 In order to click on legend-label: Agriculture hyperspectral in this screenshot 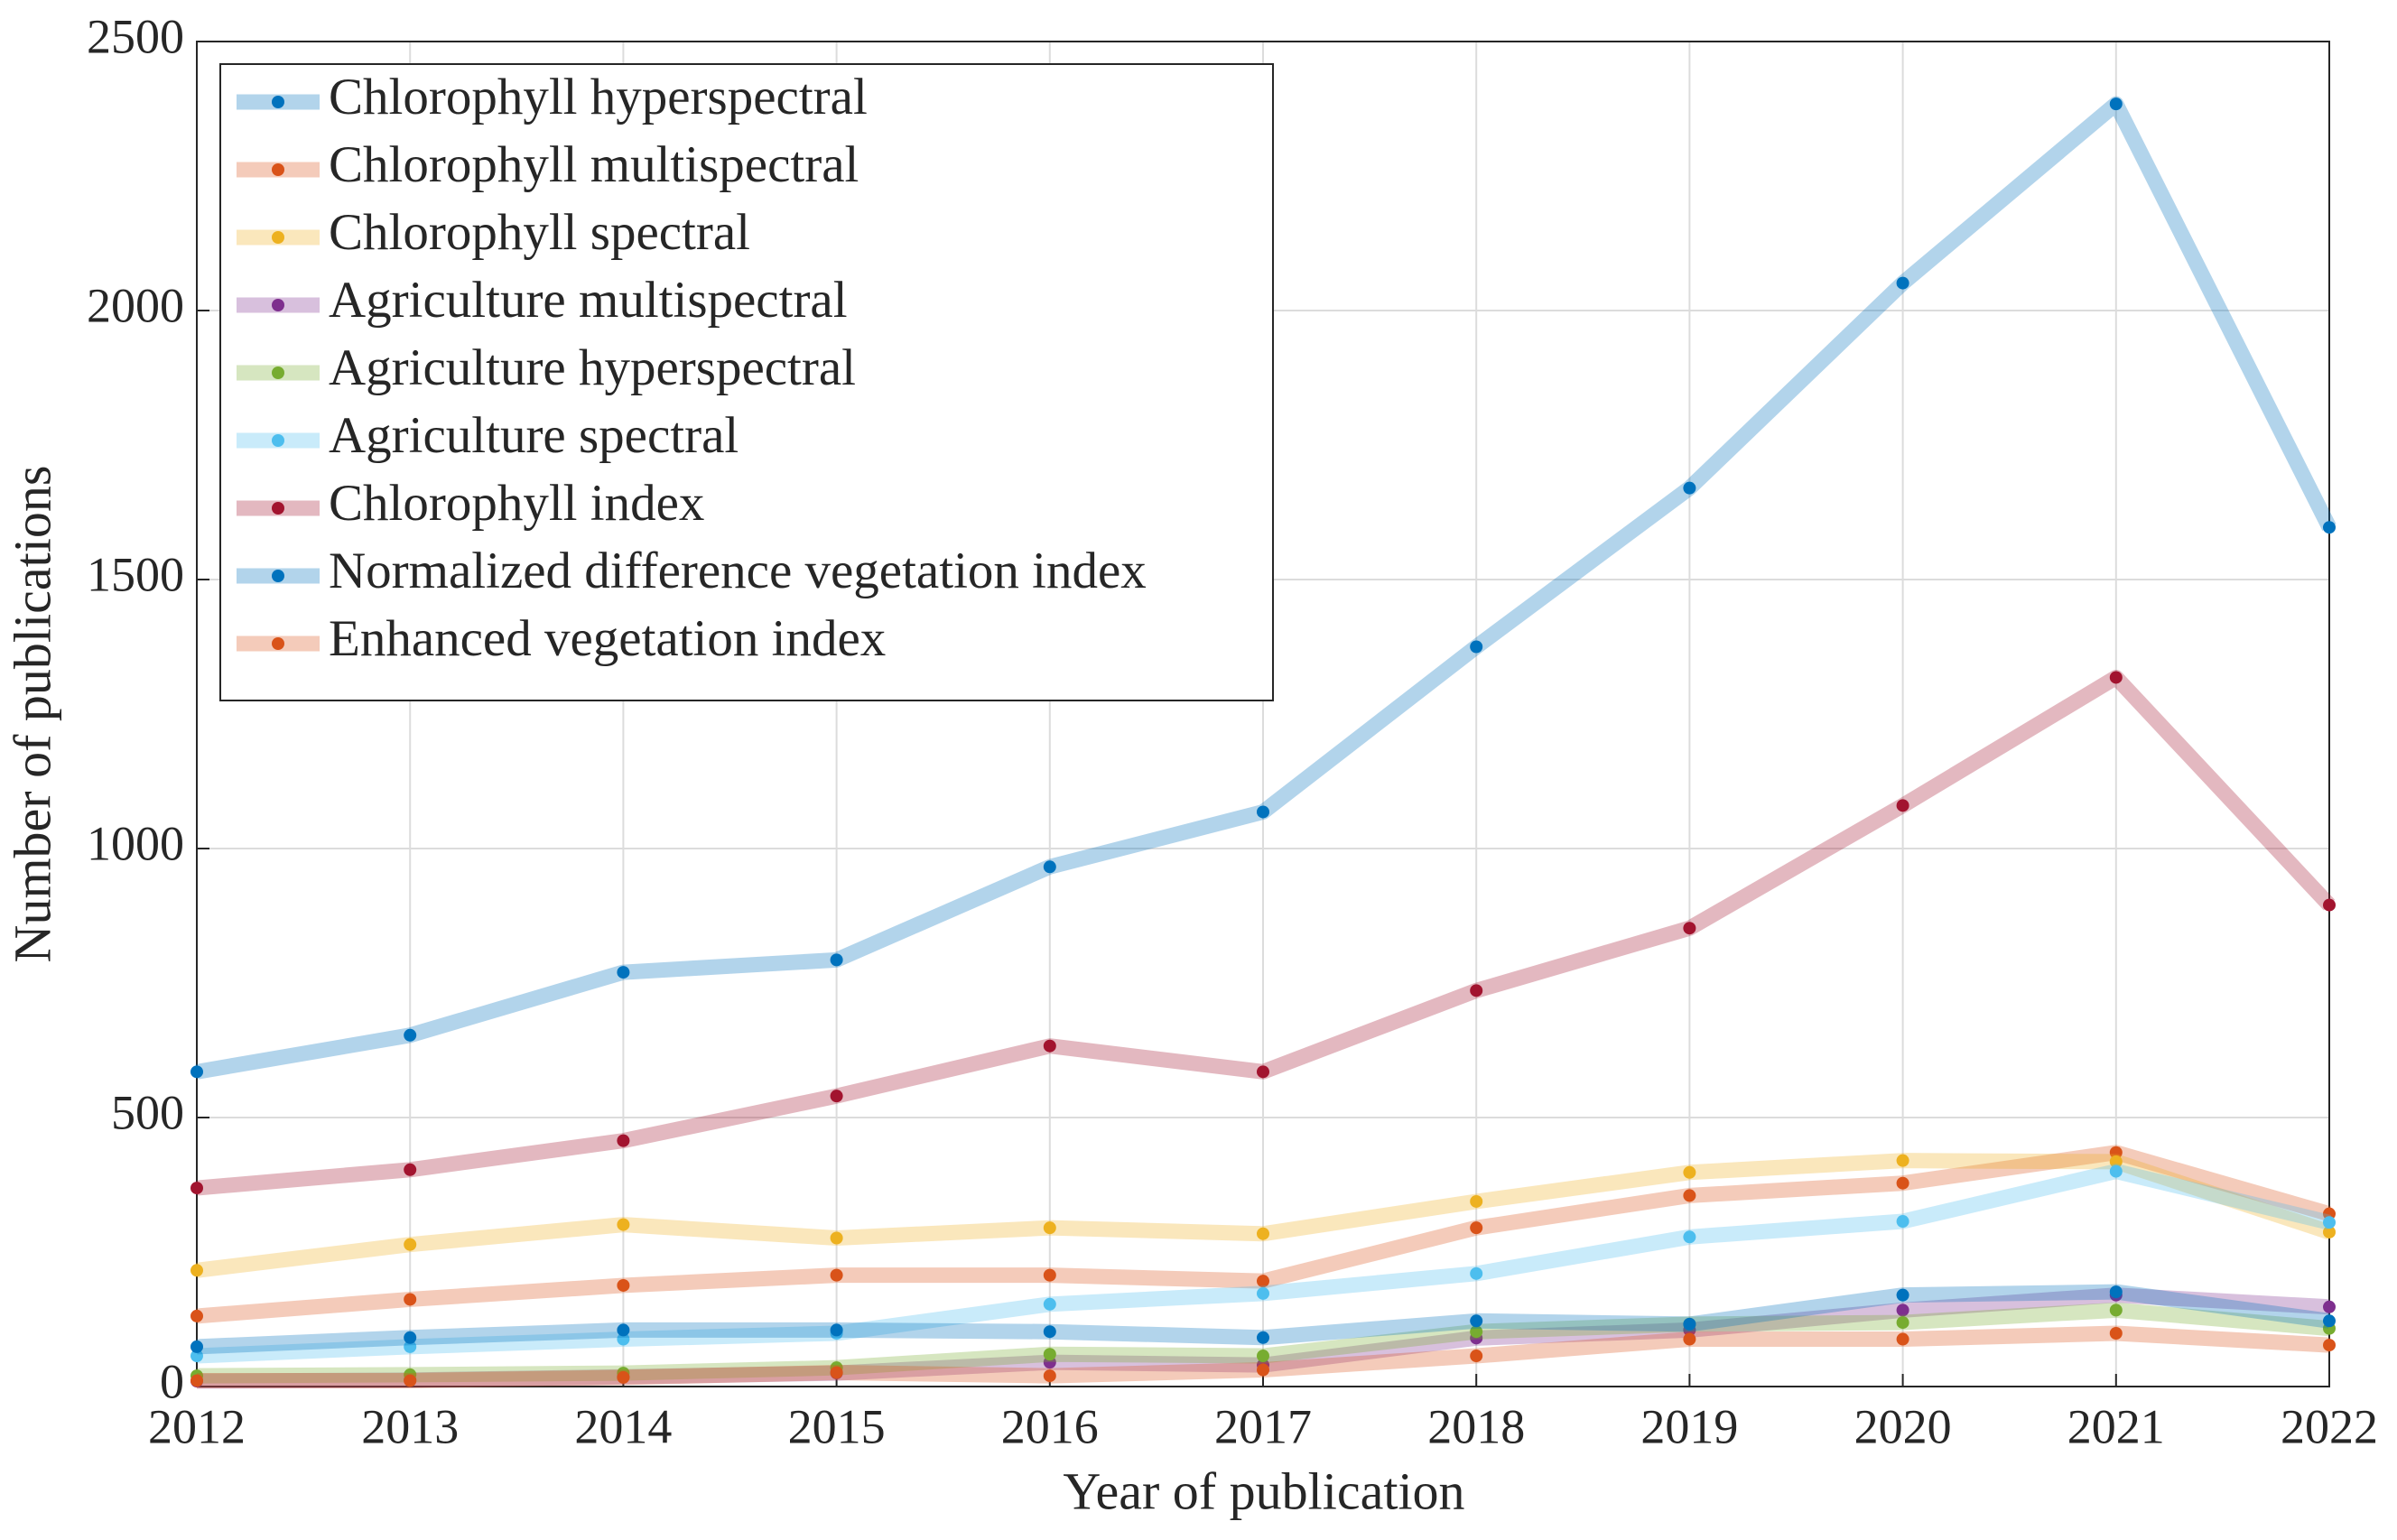, I will do `click(593, 367)`.